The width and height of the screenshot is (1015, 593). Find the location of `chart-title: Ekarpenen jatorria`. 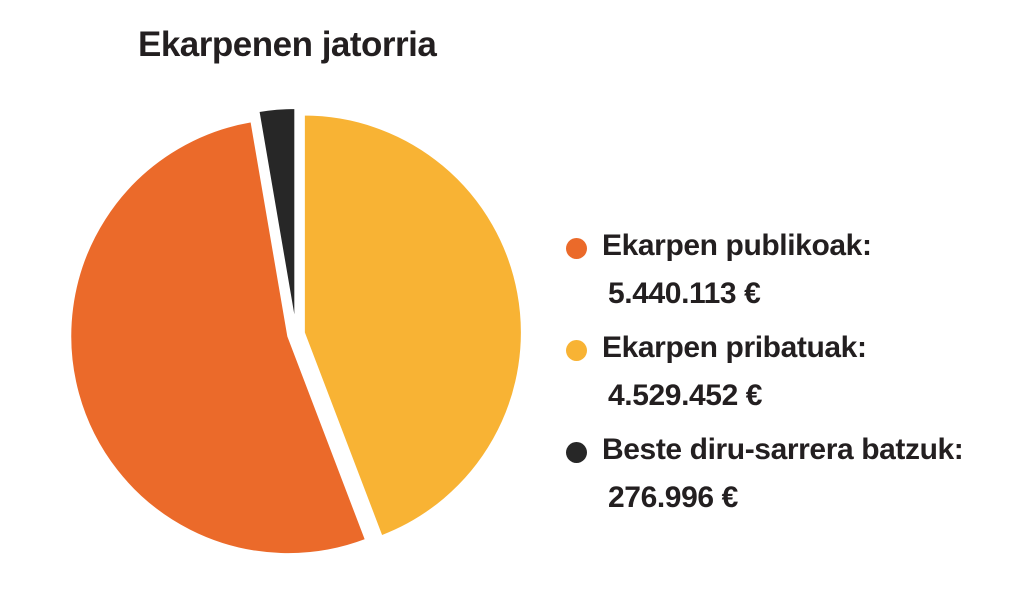

chart-title: Ekarpenen jatorria is located at coordinates (287, 44).